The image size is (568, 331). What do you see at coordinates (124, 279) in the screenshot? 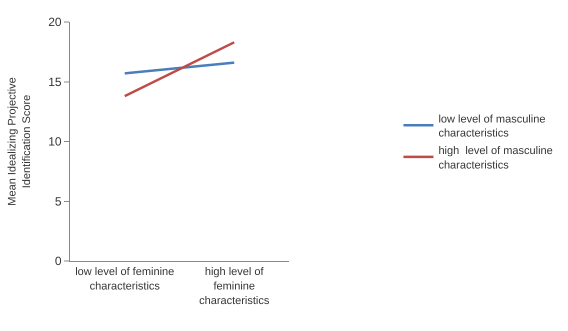
I see `x-tick-label: low level of feminine characteristics` at bounding box center [124, 279].